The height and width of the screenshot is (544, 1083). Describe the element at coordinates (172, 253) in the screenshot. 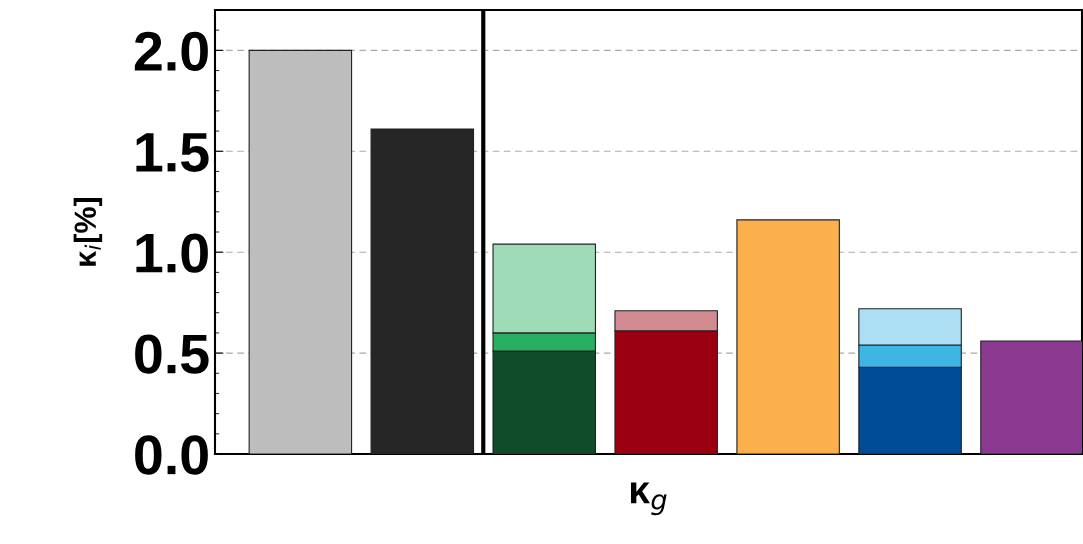

I see `y-tick-label: 1.0` at that location.